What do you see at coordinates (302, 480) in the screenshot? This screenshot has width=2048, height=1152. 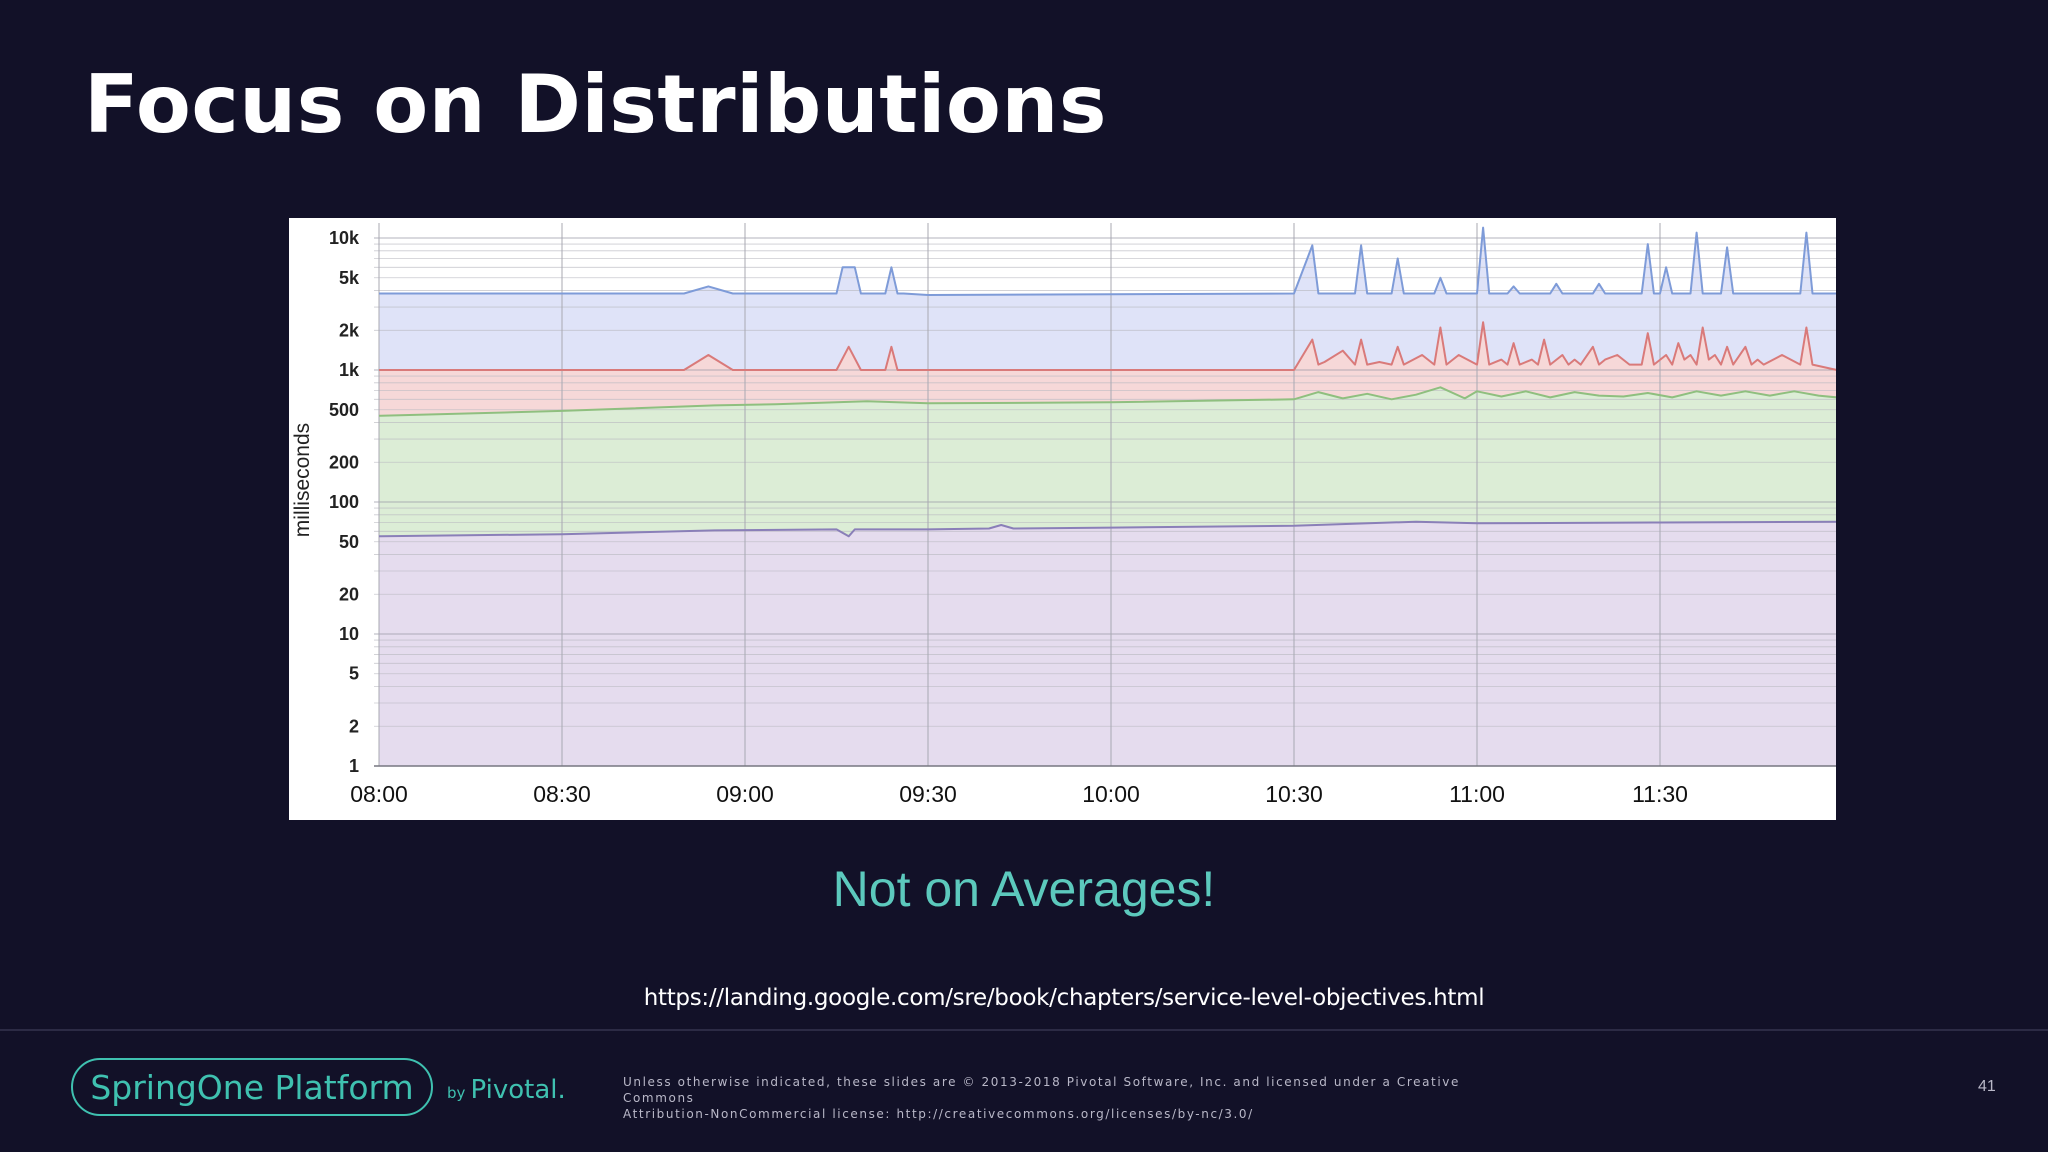 I see `y-axis-label: milliseconds` at bounding box center [302, 480].